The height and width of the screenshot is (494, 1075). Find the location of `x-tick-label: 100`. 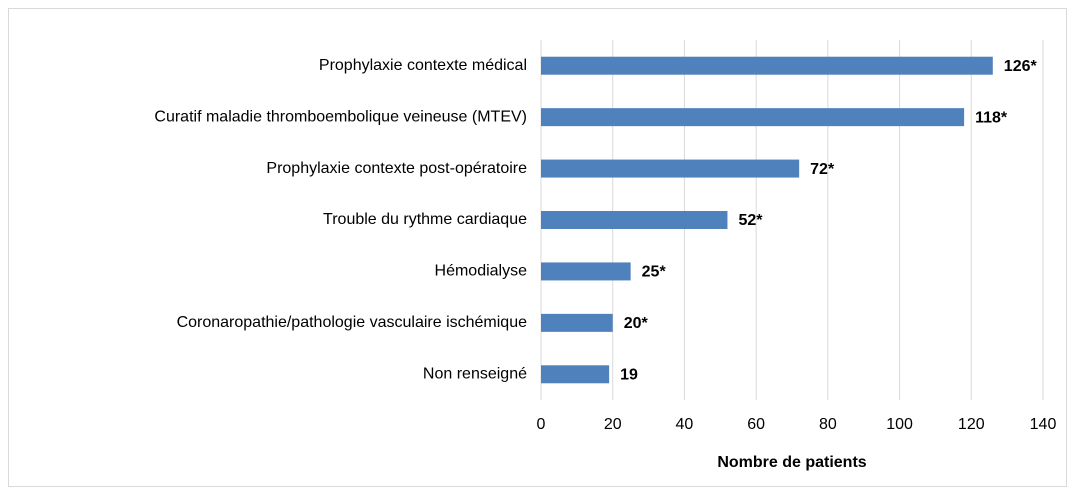

x-tick-label: 100 is located at coordinates (899, 424).